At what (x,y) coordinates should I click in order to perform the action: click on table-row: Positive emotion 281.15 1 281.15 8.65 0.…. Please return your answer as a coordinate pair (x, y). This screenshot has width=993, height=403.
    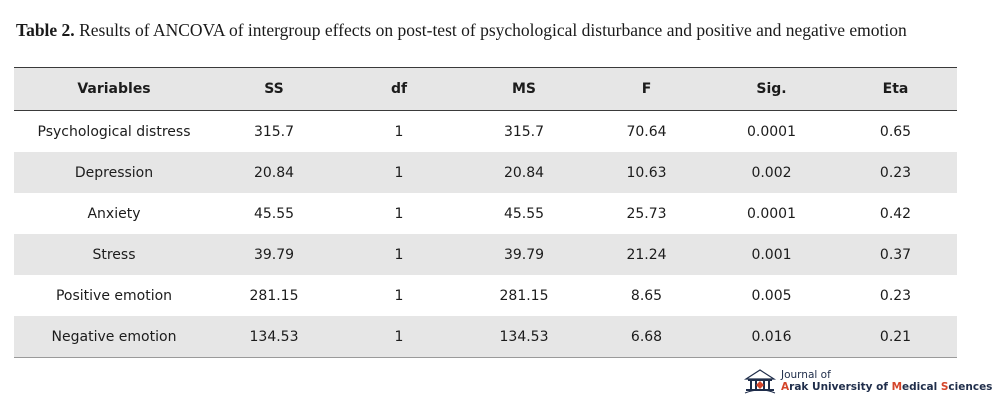
    Looking at the image, I should click on (485, 295).